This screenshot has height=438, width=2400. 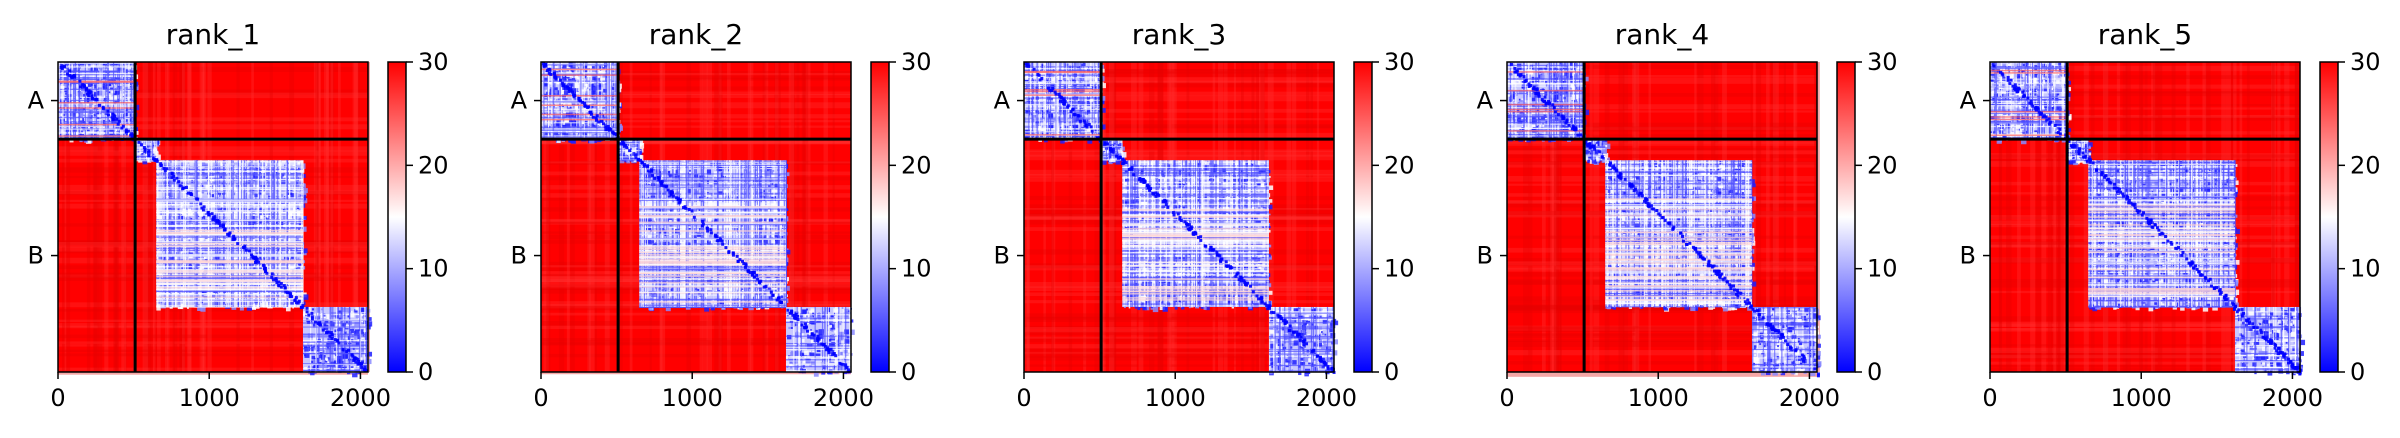 I want to click on chart-title: rank_5, so click(x=2145, y=34).